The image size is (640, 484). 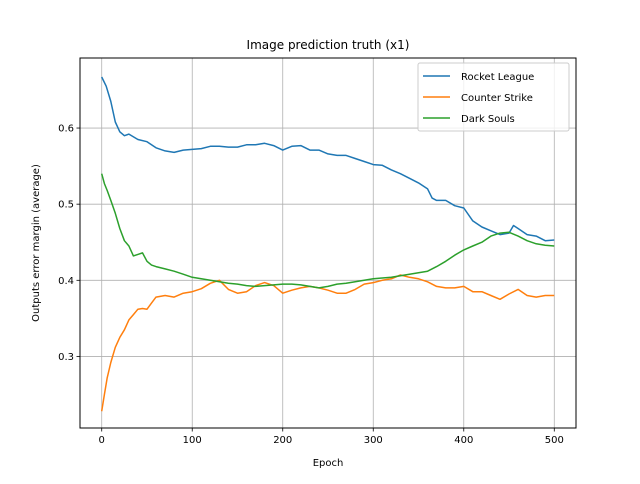 What do you see at coordinates (554, 440) in the screenshot?
I see `x-tick-label: 500` at bounding box center [554, 440].